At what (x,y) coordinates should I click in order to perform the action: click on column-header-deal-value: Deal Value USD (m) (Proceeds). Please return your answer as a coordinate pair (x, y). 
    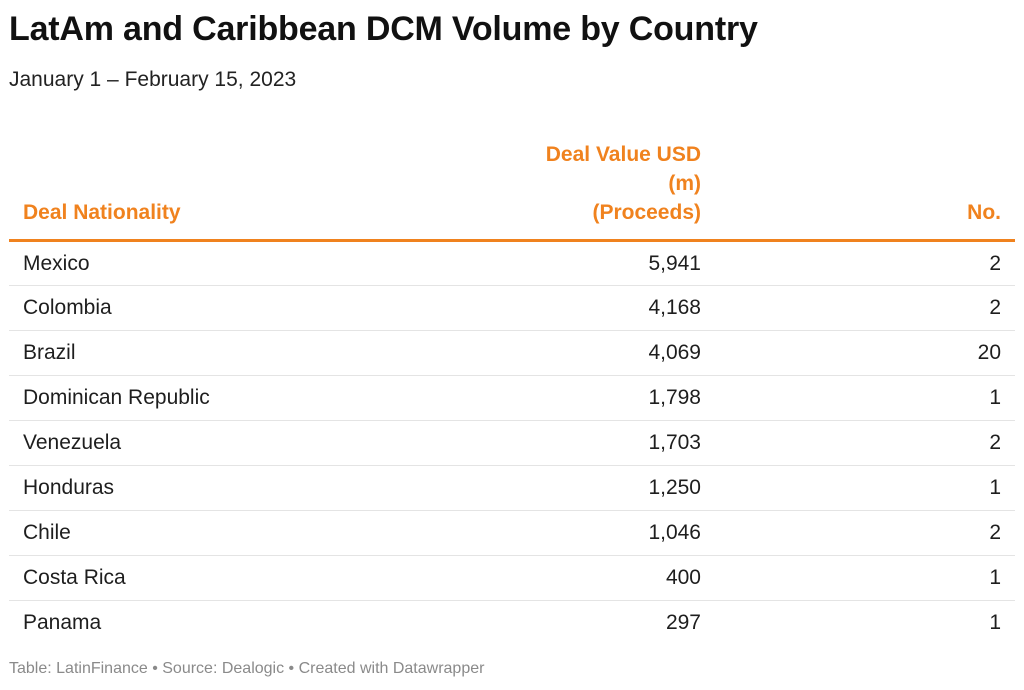
    Looking at the image, I should click on (609, 191).